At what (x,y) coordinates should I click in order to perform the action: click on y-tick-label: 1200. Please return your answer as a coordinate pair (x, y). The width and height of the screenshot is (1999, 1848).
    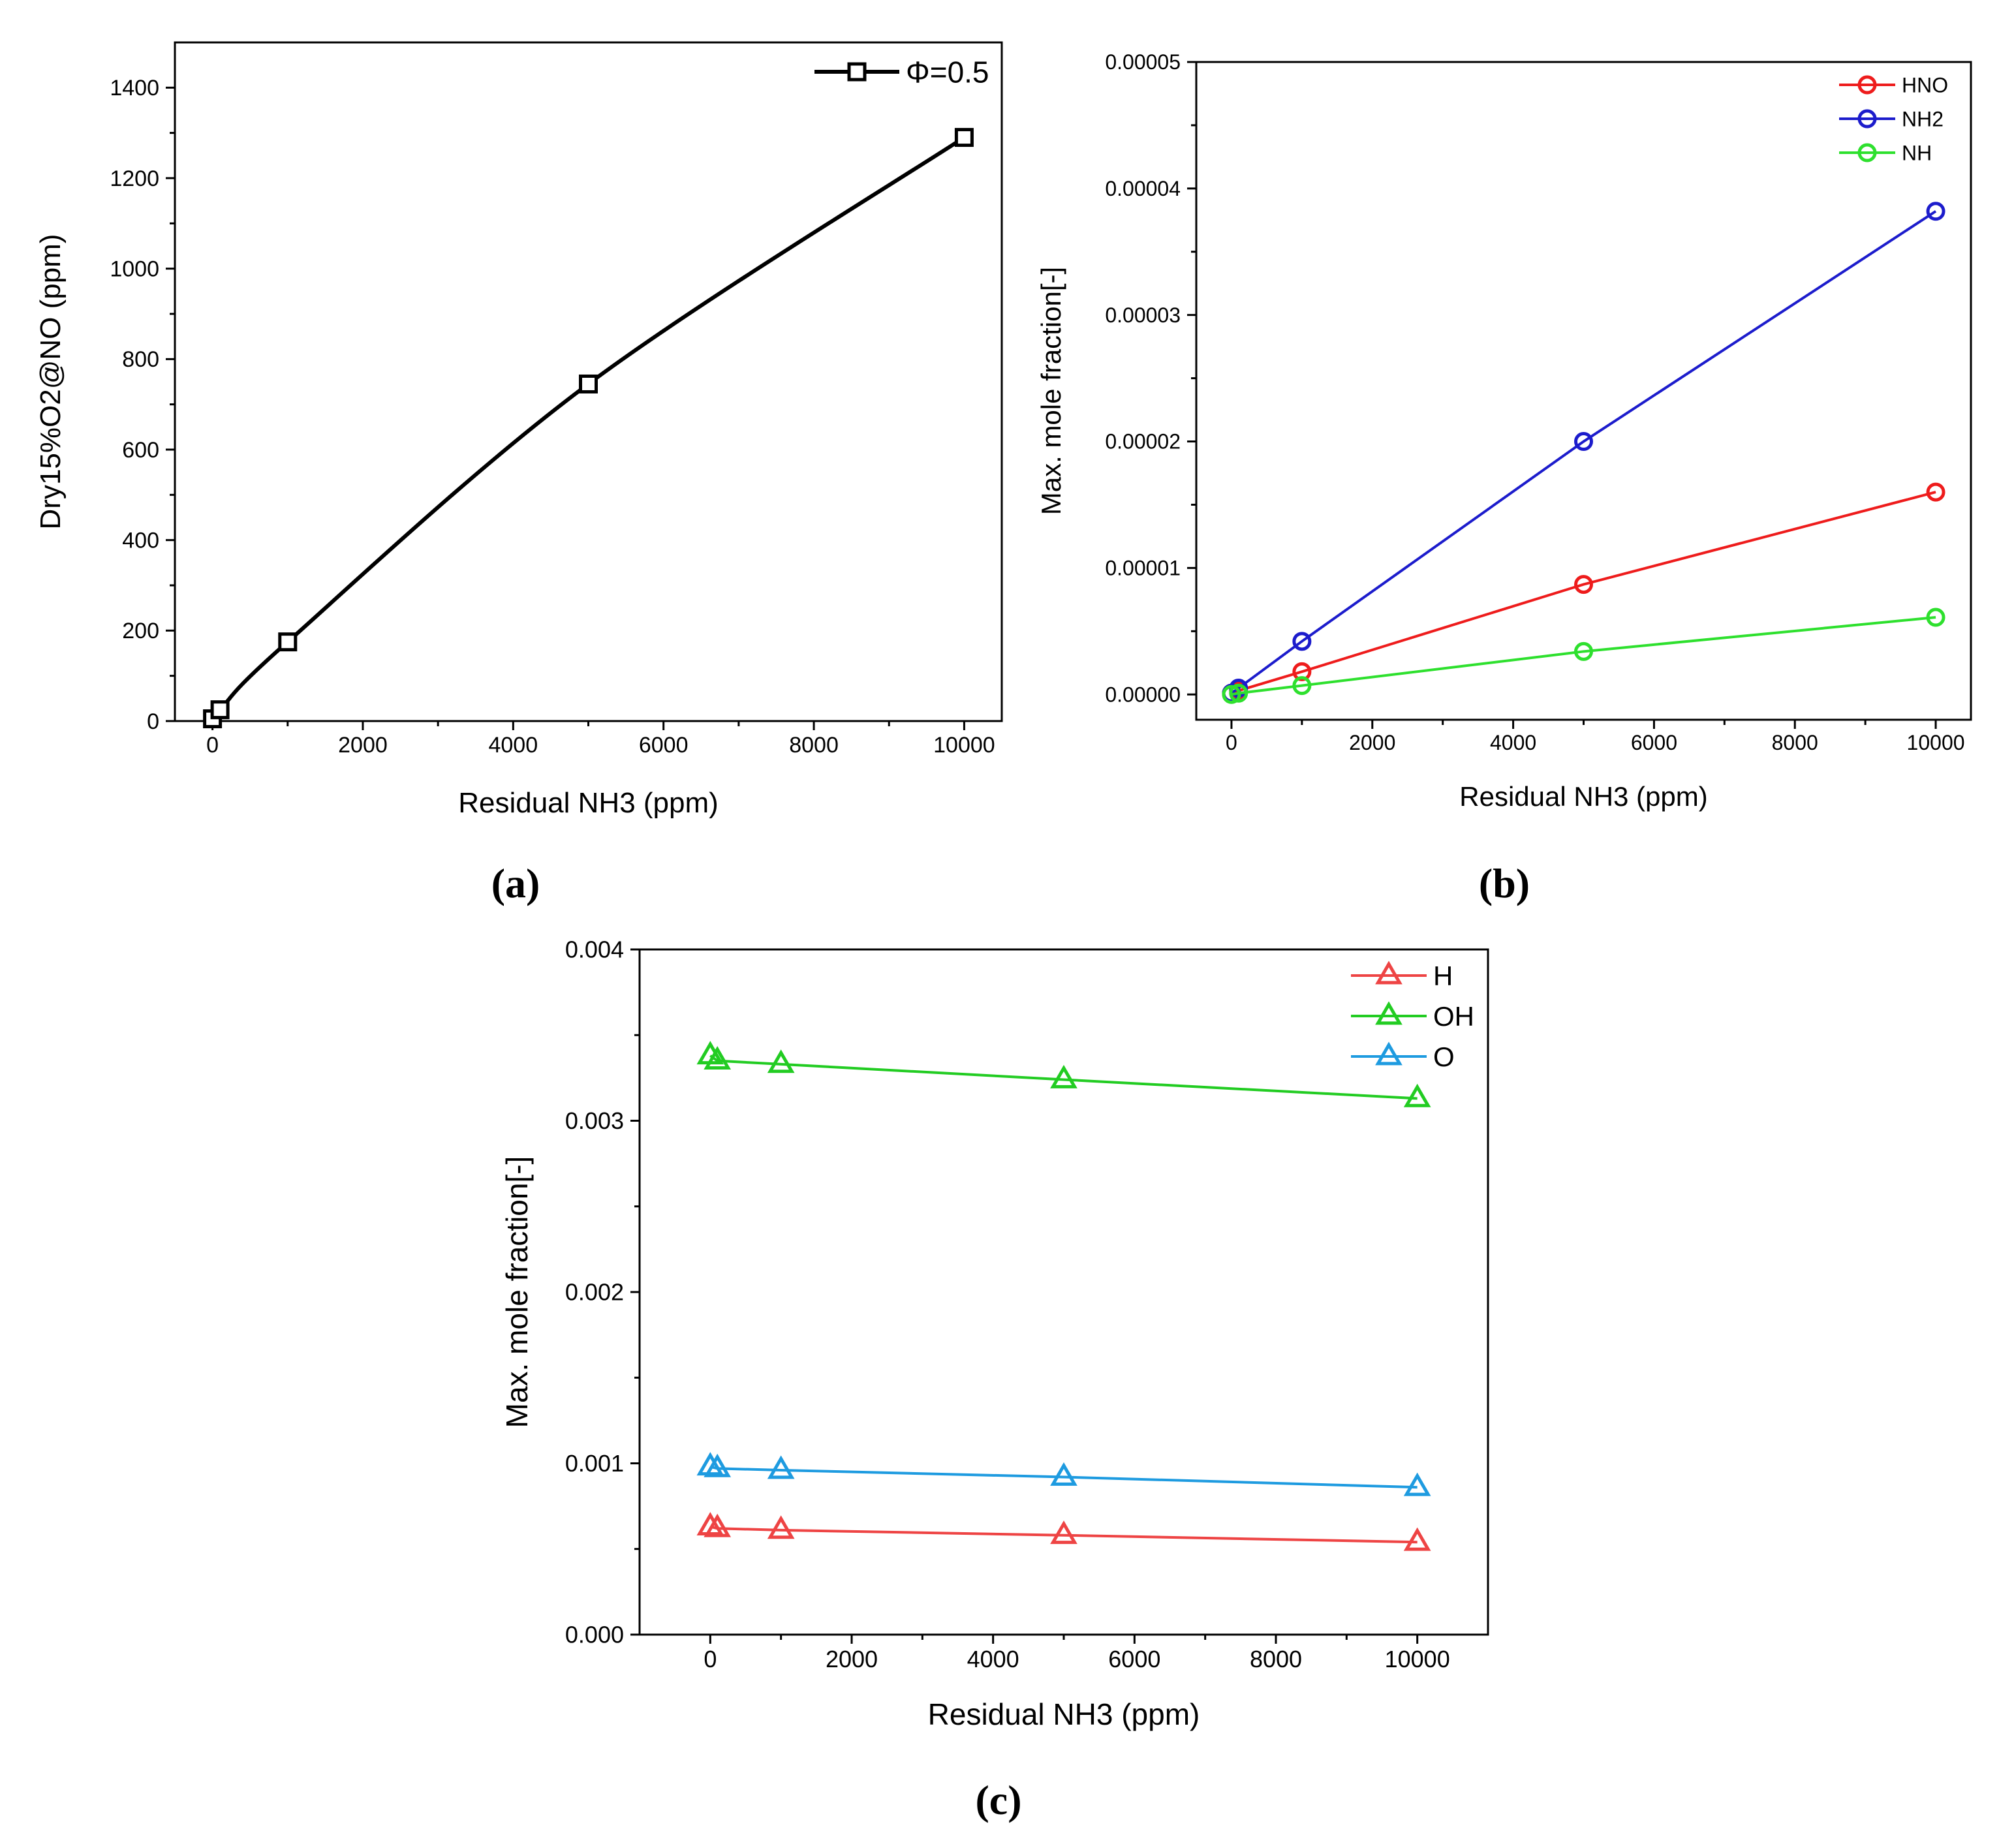
    Looking at the image, I should click on (134, 179).